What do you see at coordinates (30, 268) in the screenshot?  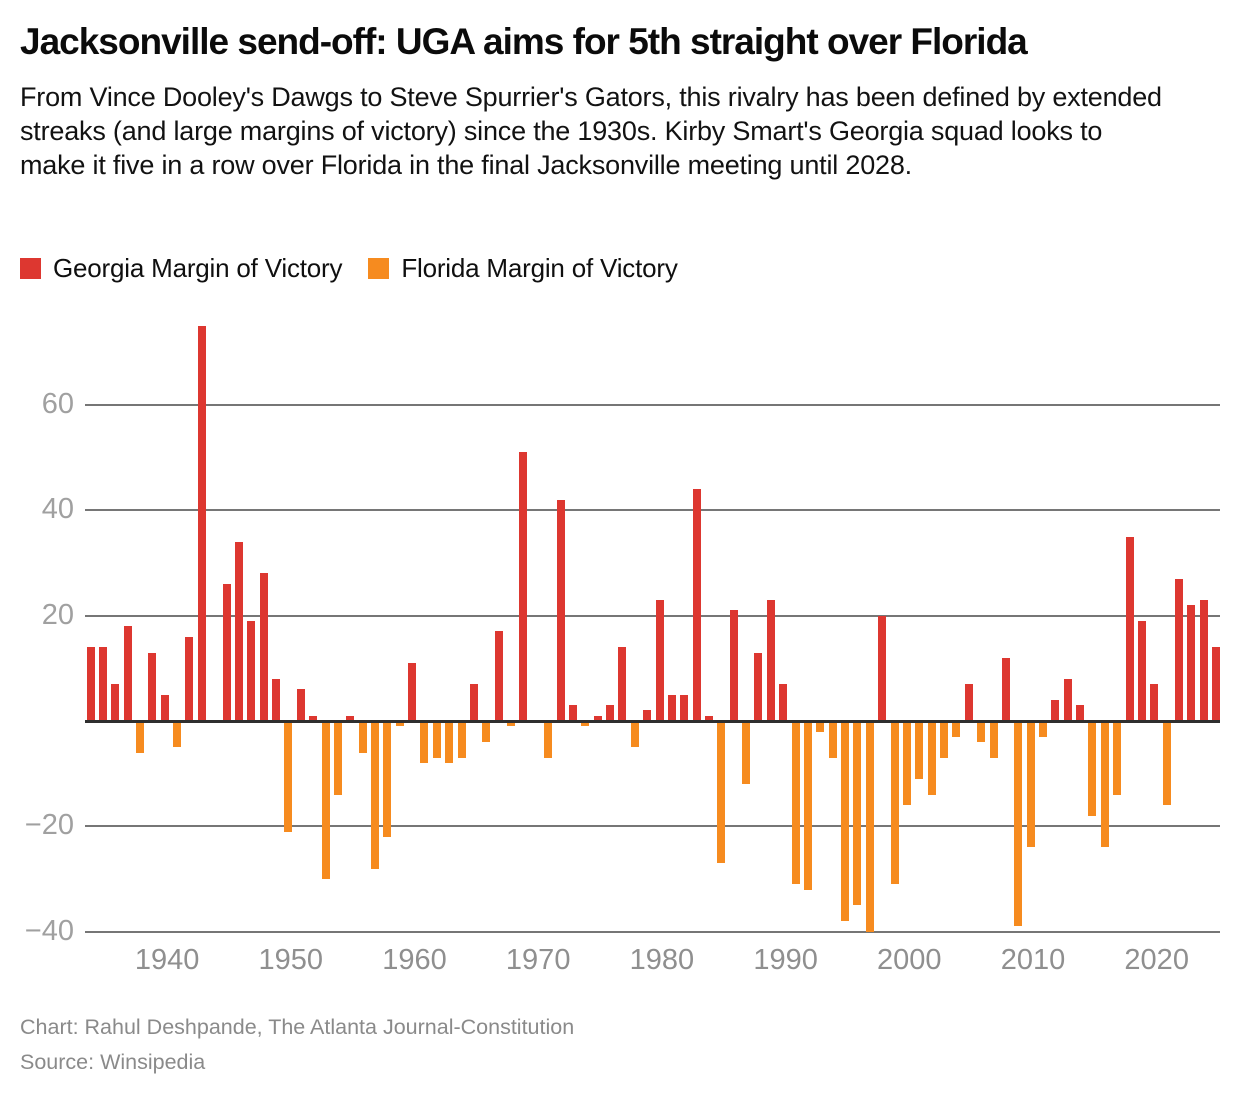 I see `georgia-color-swatch` at bounding box center [30, 268].